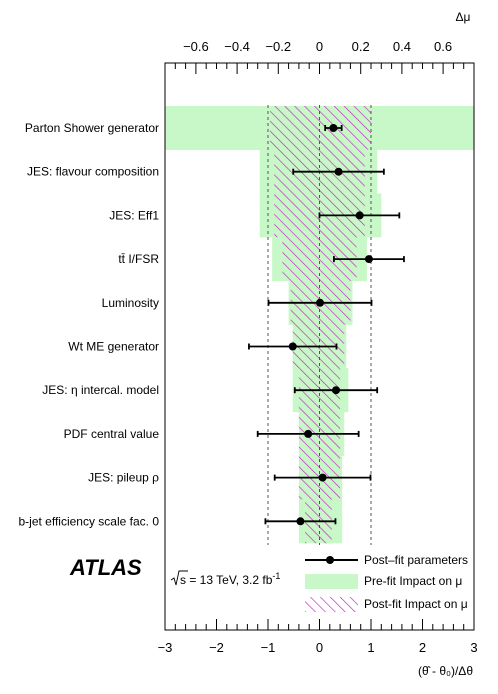 Image resolution: width=498 pixels, height=694 pixels. Describe the element at coordinates (361, 46) in the screenshot. I see `top-tick-label: 0.2` at that location.